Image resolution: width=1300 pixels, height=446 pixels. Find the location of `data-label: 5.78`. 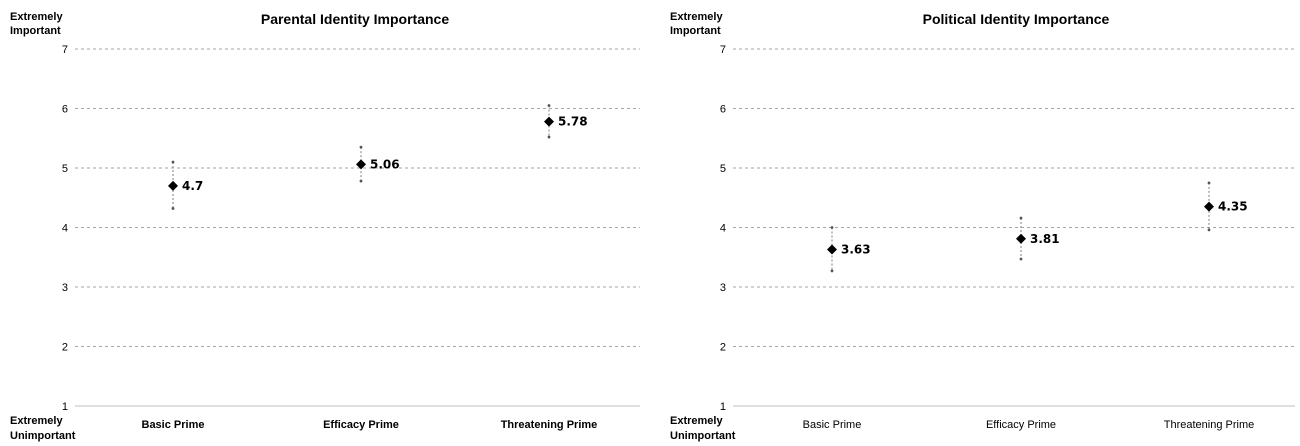

data-label: 5.78 is located at coordinates (573, 122).